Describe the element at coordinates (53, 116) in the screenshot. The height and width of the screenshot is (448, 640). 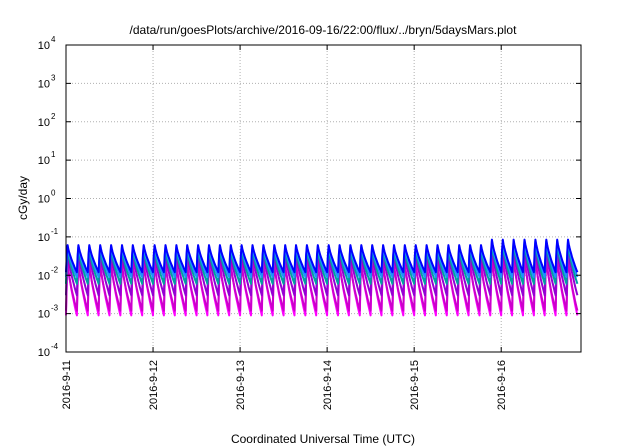
I see `y-tick-exponent: 2` at that location.